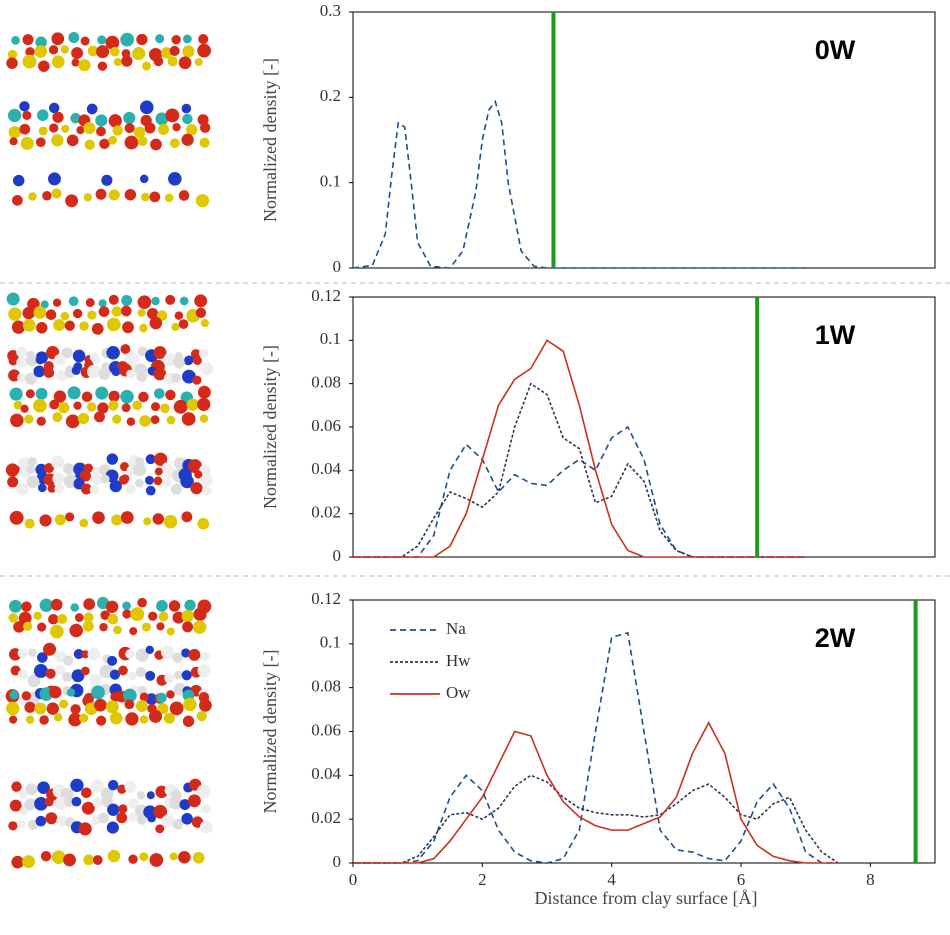 This screenshot has width=950, height=935. What do you see at coordinates (458, 660) in the screenshot?
I see `legend-label: Hw` at bounding box center [458, 660].